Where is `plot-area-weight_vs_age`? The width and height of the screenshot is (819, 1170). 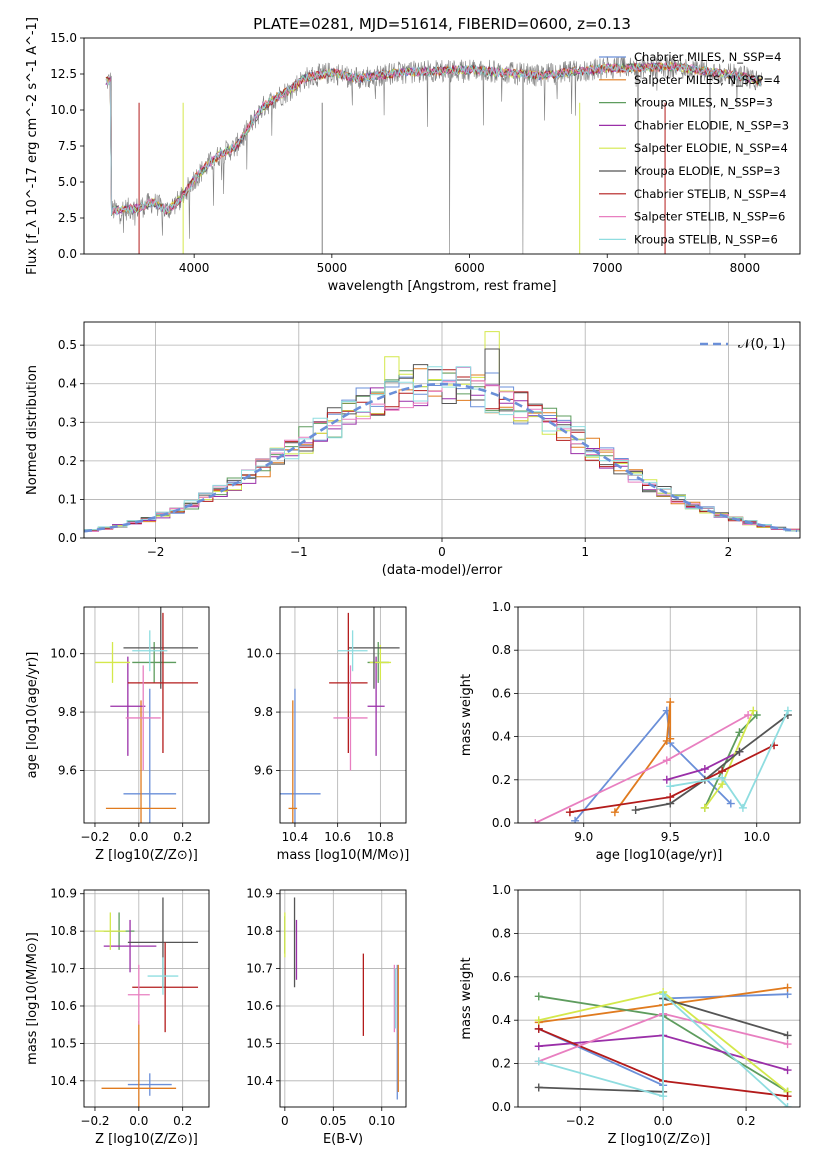 plot-area-weight_vs_age is located at coordinates (661, 760).